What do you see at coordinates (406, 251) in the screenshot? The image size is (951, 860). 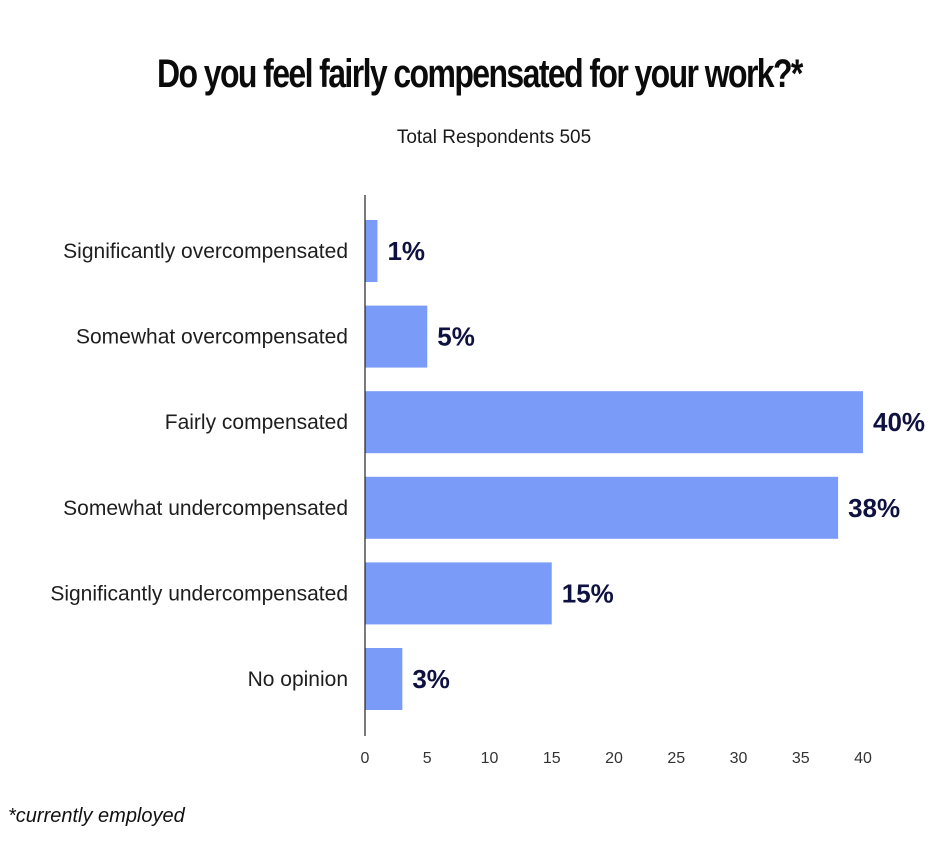 I see `value-label: 1%` at bounding box center [406, 251].